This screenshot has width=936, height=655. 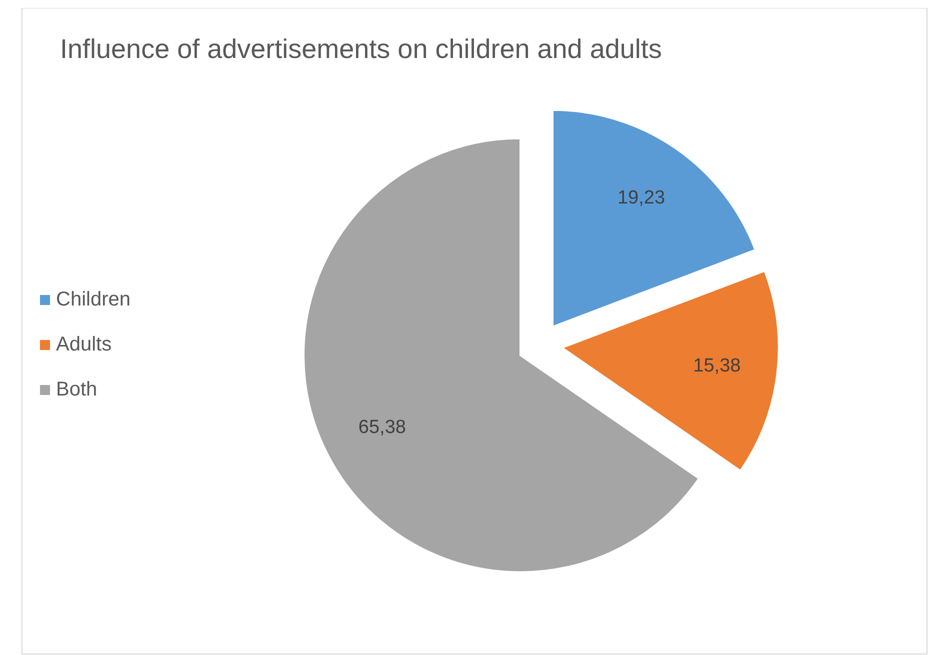 I want to click on legend-label: Adults, so click(x=84, y=344).